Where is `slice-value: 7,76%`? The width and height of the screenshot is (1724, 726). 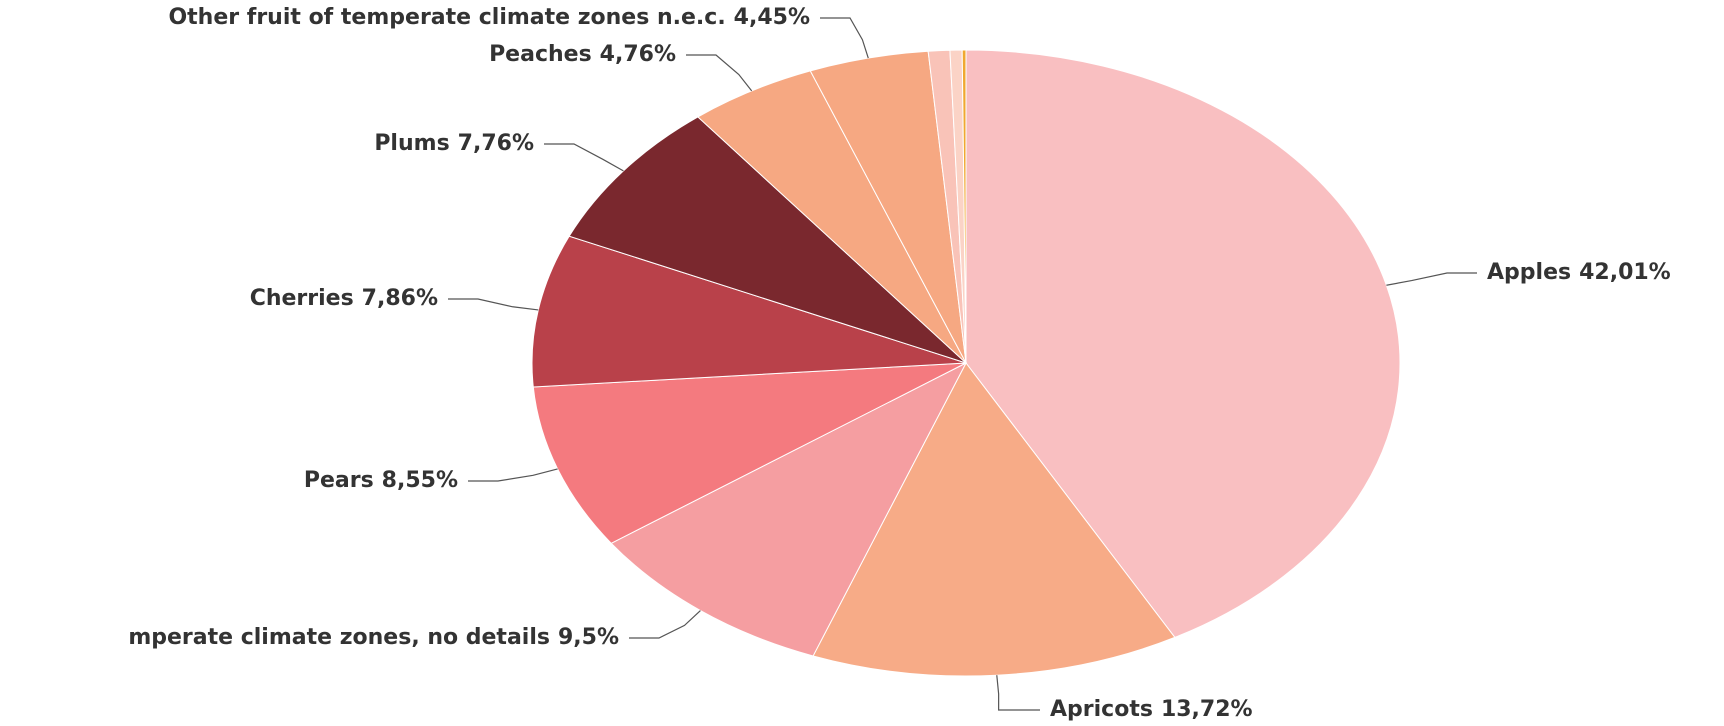
slice-value: 7,76% is located at coordinates (496, 143).